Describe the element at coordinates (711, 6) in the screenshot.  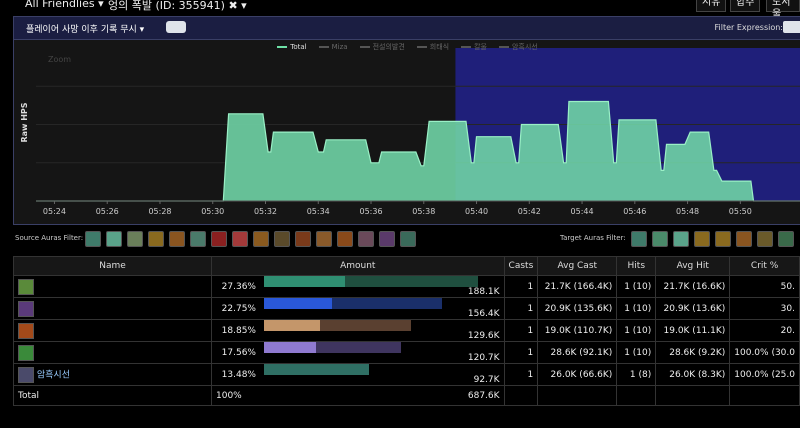
I see `top-button-1: 시유` at that location.